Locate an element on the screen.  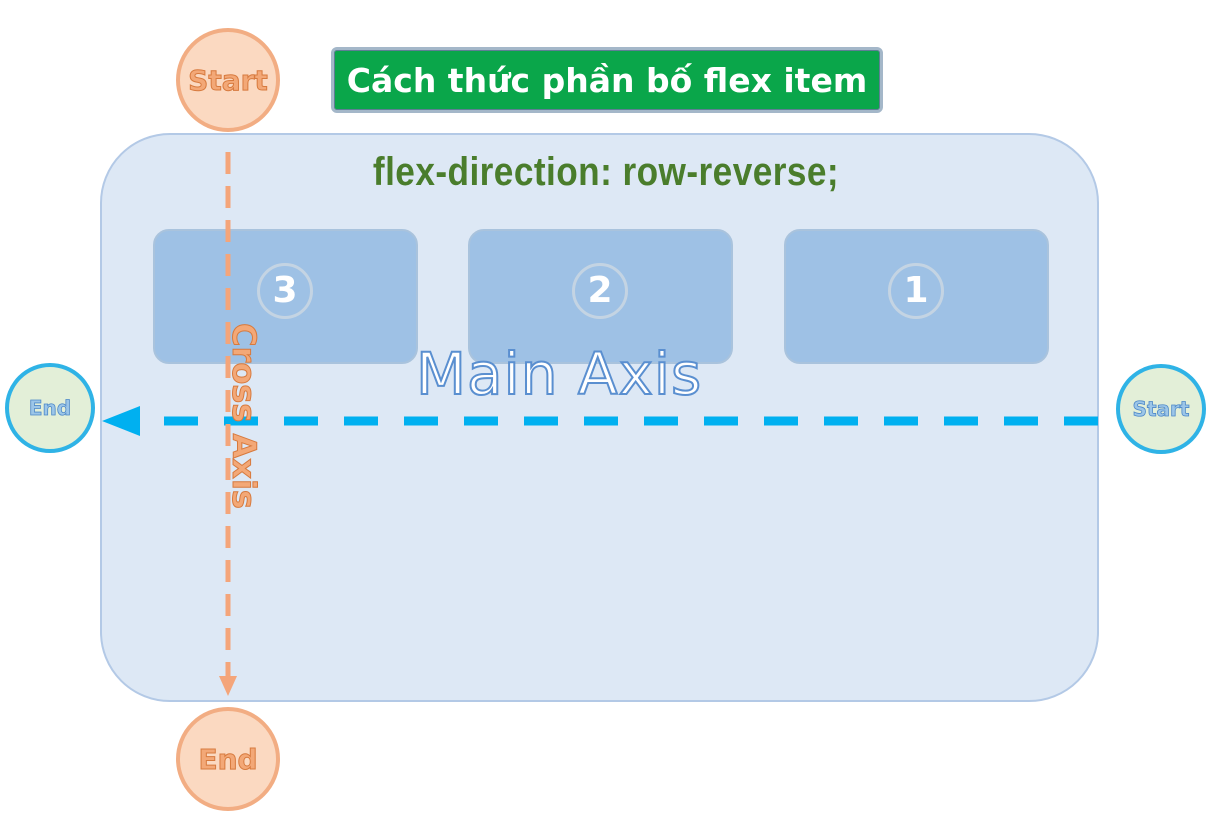
item-badge-1: 1 is located at coordinates (916, 291).